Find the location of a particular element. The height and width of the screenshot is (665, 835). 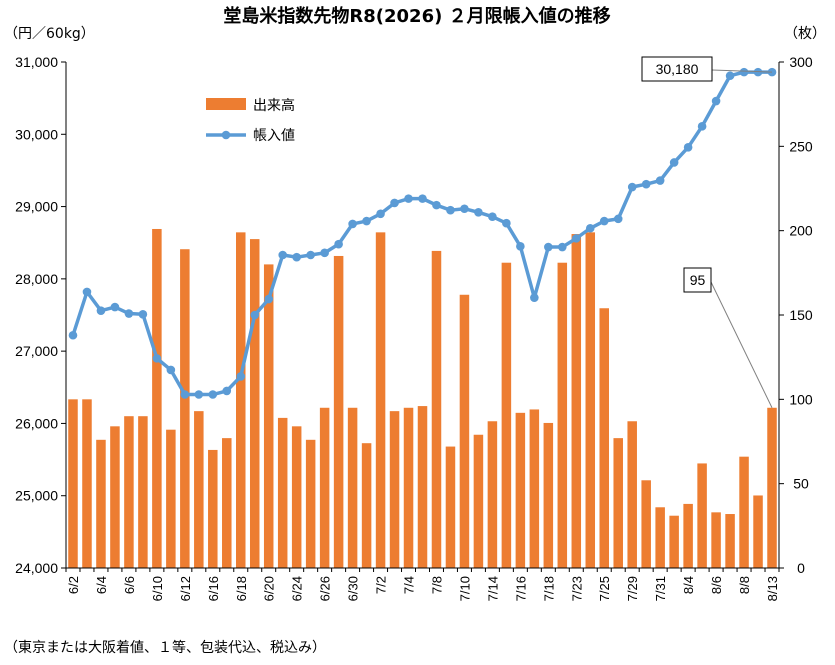

x-tick-label: 8/8 is located at coordinates (744, 585).